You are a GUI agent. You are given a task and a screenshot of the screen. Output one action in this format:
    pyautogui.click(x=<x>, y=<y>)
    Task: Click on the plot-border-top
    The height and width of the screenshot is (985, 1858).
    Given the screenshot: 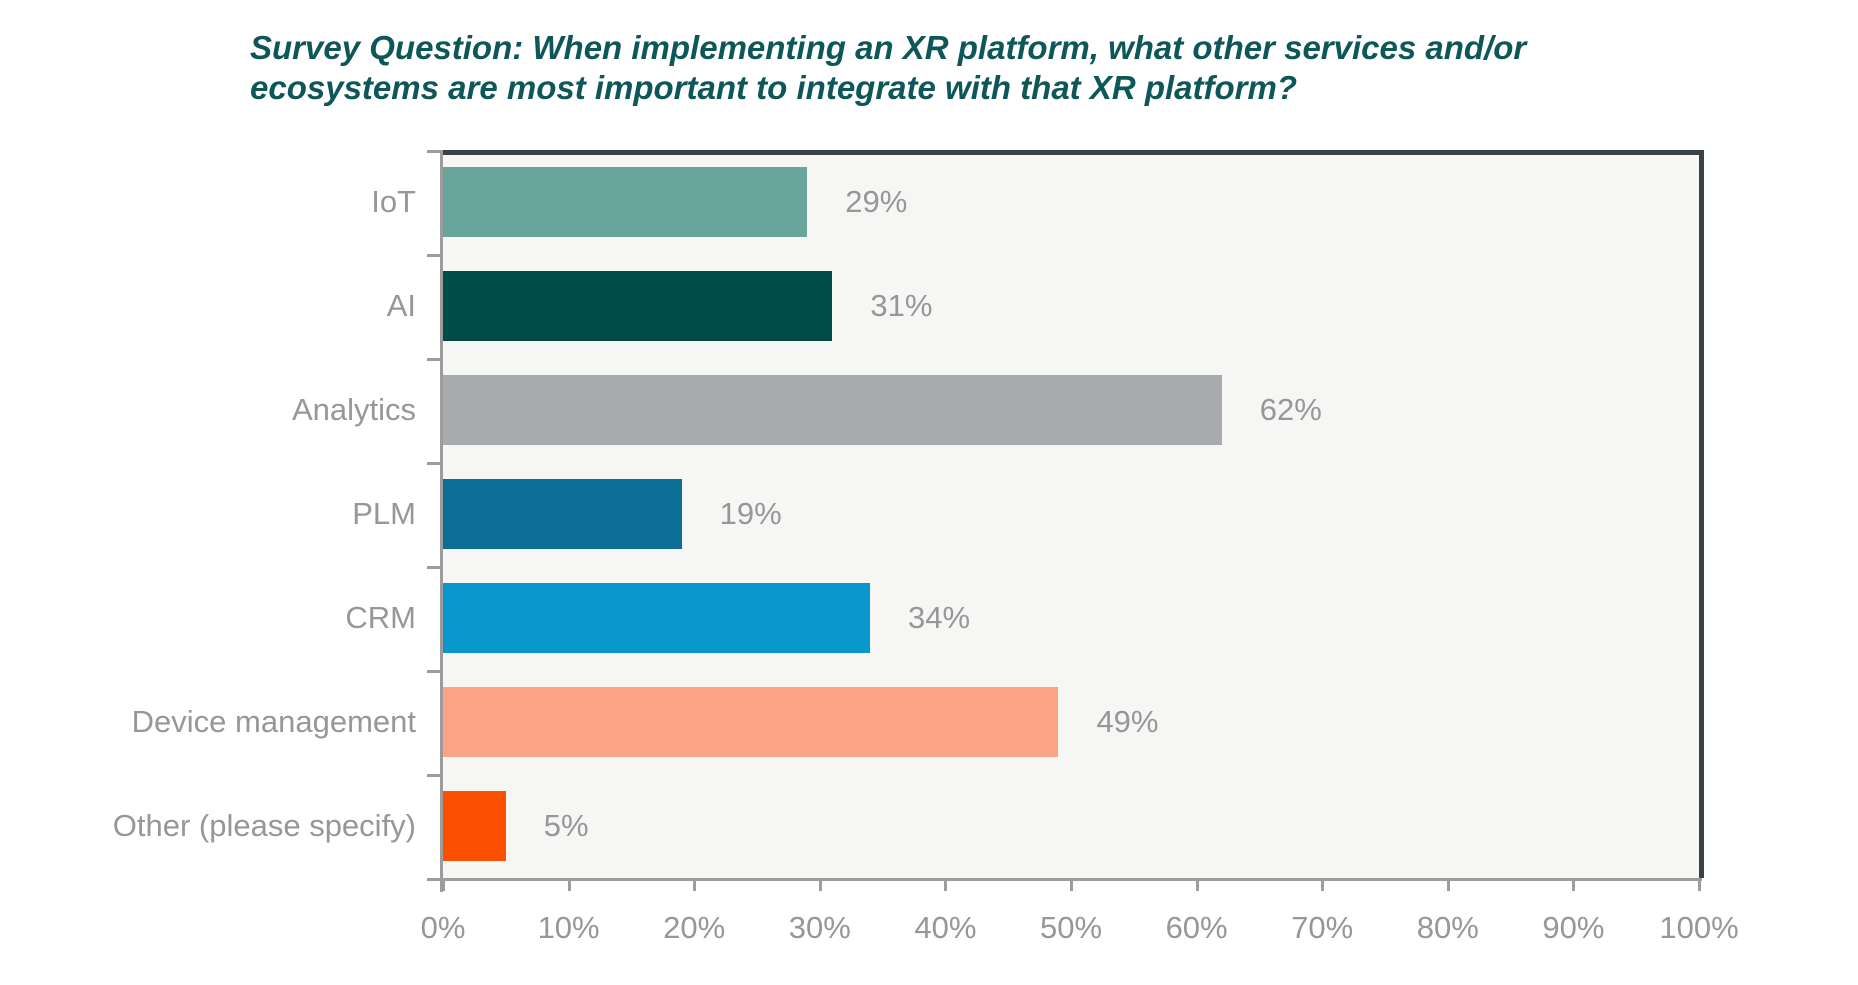 What is the action you would take?
    pyautogui.click(x=1073, y=152)
    